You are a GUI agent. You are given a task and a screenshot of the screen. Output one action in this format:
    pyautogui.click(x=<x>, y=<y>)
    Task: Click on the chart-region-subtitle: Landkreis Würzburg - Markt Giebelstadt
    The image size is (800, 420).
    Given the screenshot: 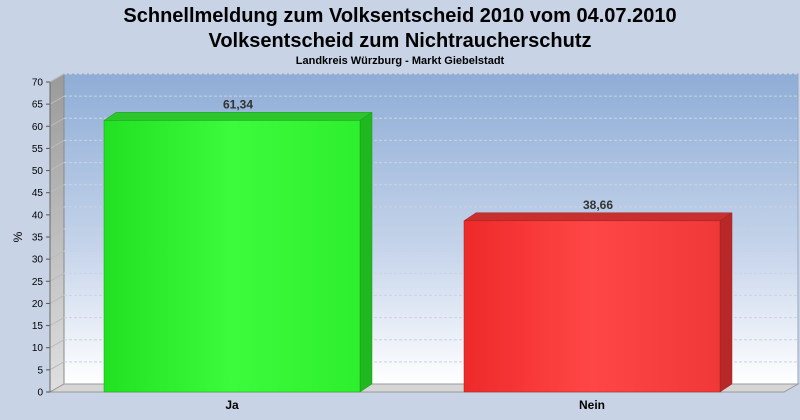 What is the action you would take?
    pyautogui.click(x=400, y=61)
    